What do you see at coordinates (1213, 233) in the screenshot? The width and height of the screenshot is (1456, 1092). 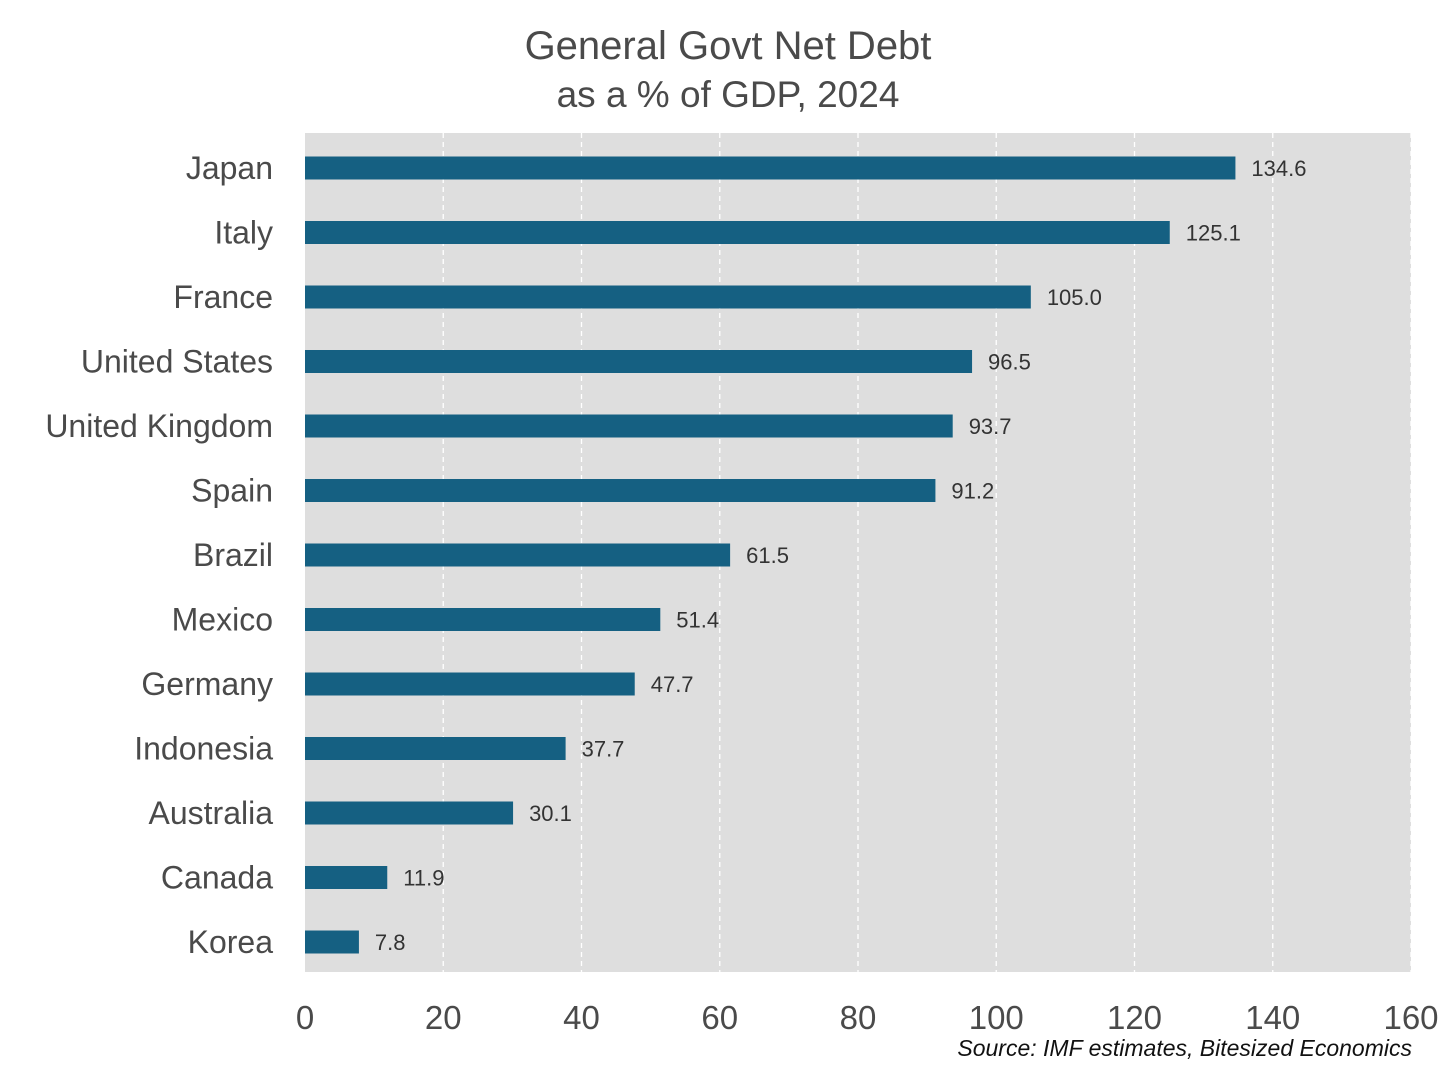 I see `data-label: 125.1` at bounding box center [1213, 233].